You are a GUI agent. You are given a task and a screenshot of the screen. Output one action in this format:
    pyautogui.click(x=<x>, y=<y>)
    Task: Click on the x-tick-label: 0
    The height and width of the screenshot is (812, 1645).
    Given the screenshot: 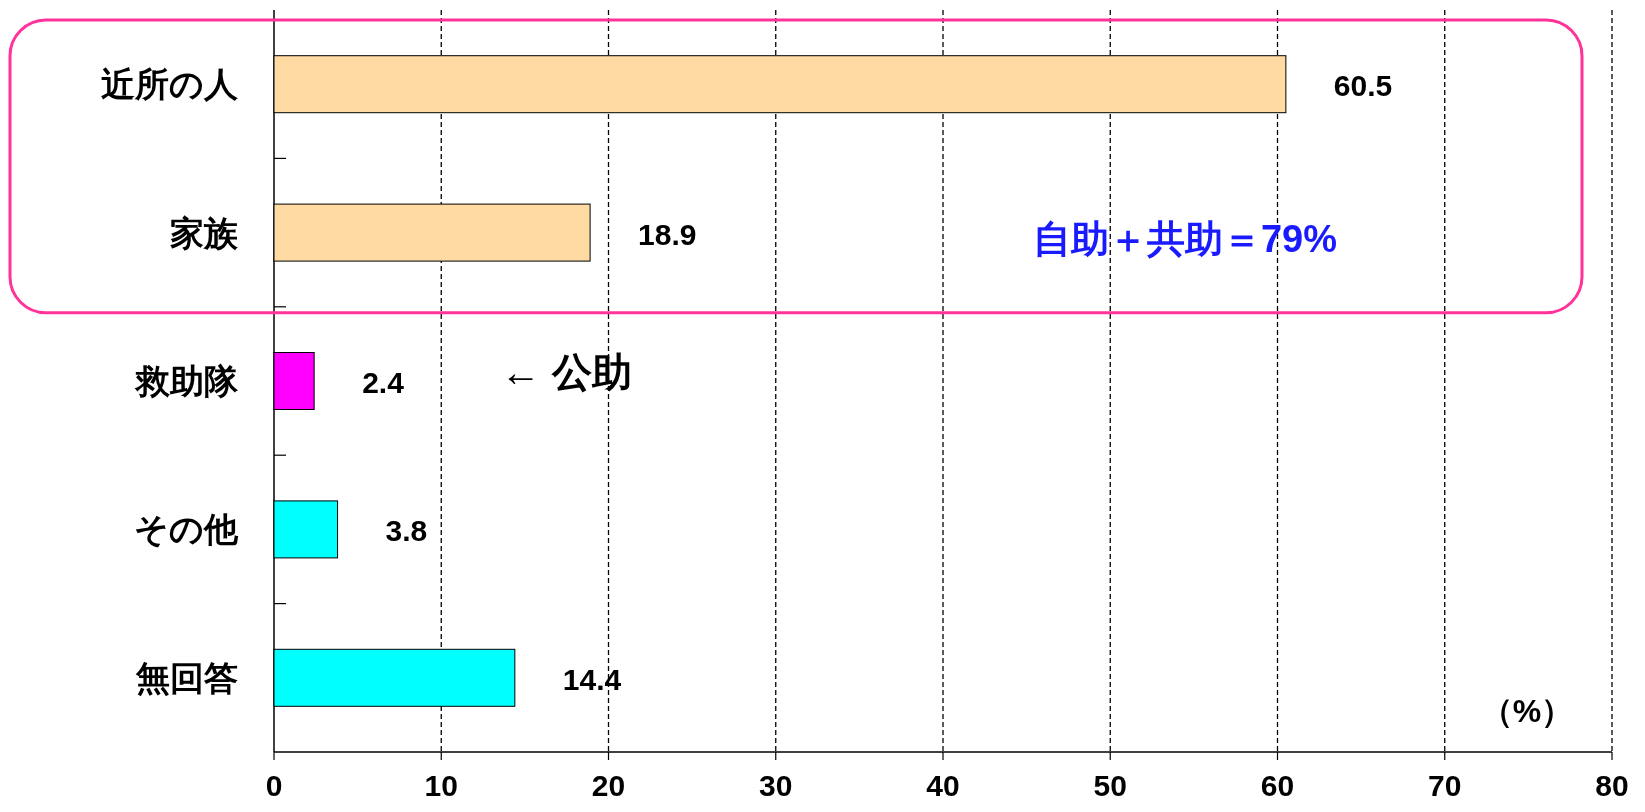 What is the action you would take?
    pyautogui.click(x=274, y=785)
    